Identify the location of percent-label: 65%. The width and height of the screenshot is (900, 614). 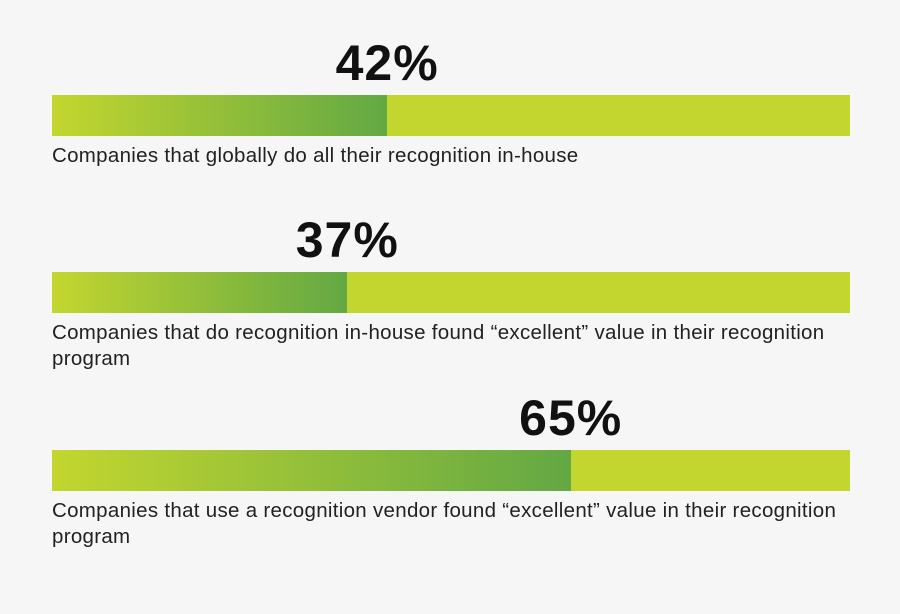
(571, 418).